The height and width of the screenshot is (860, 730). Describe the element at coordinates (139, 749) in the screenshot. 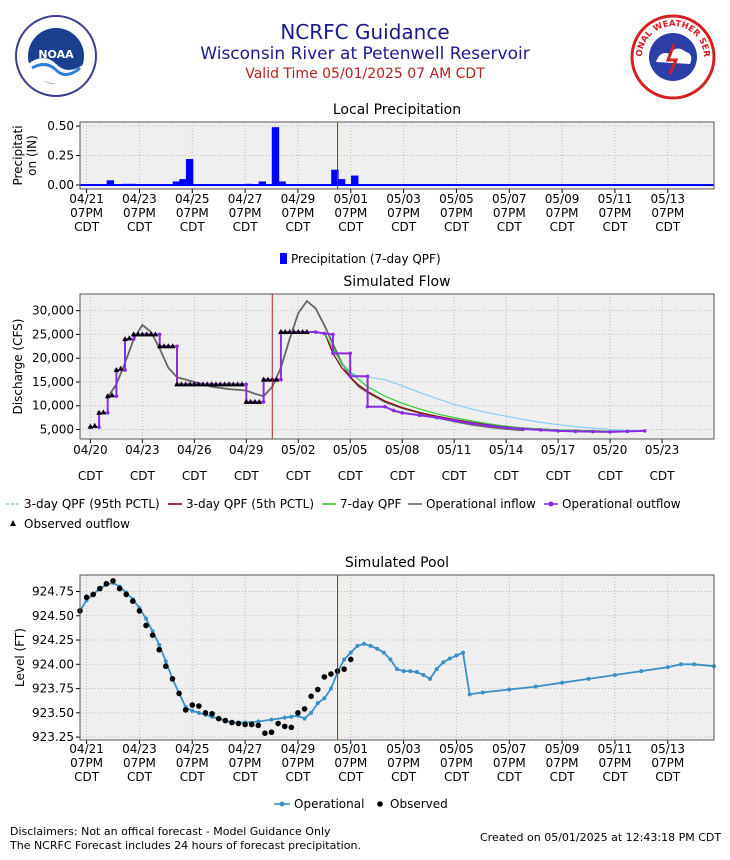

I see `x-tick-label-line: 04/23` at that location.